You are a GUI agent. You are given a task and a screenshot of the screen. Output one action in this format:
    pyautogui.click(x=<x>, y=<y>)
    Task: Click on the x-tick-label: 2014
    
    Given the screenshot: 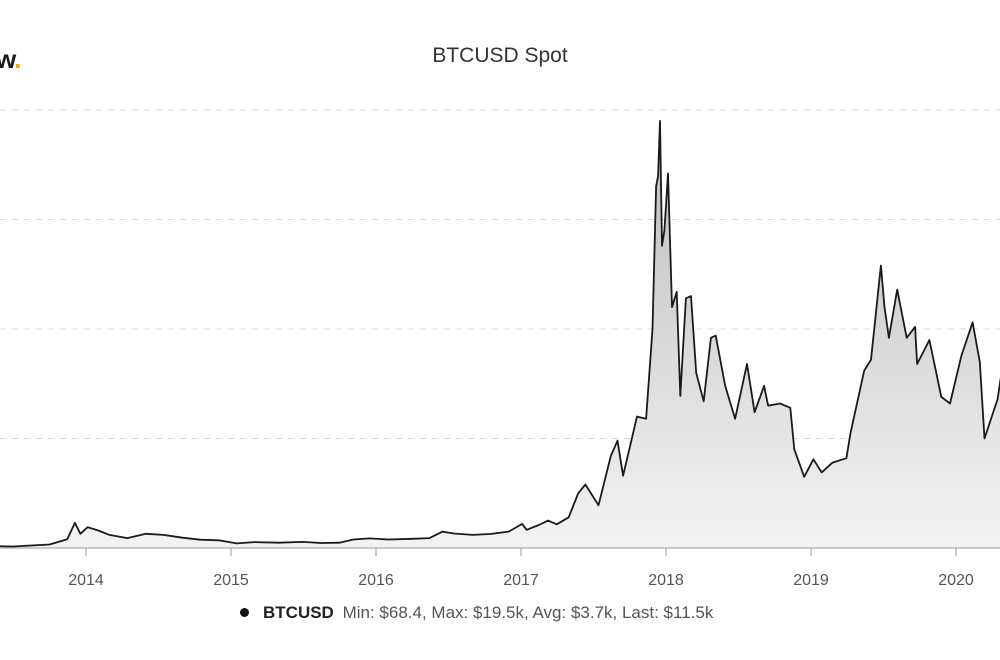 What is the action you would take?
    pyautogui.click(x=86, y=580)
    